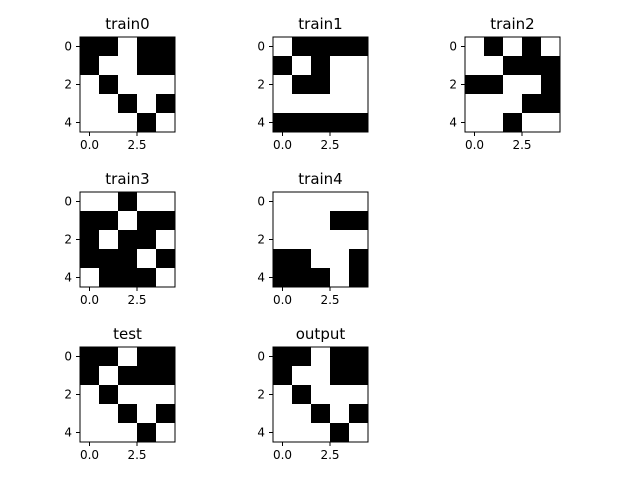  Describe the element at coordinates (120, 393) in the screenshot. I see `subplot-test: test 0.0 2.5 0 2 4` at that location.